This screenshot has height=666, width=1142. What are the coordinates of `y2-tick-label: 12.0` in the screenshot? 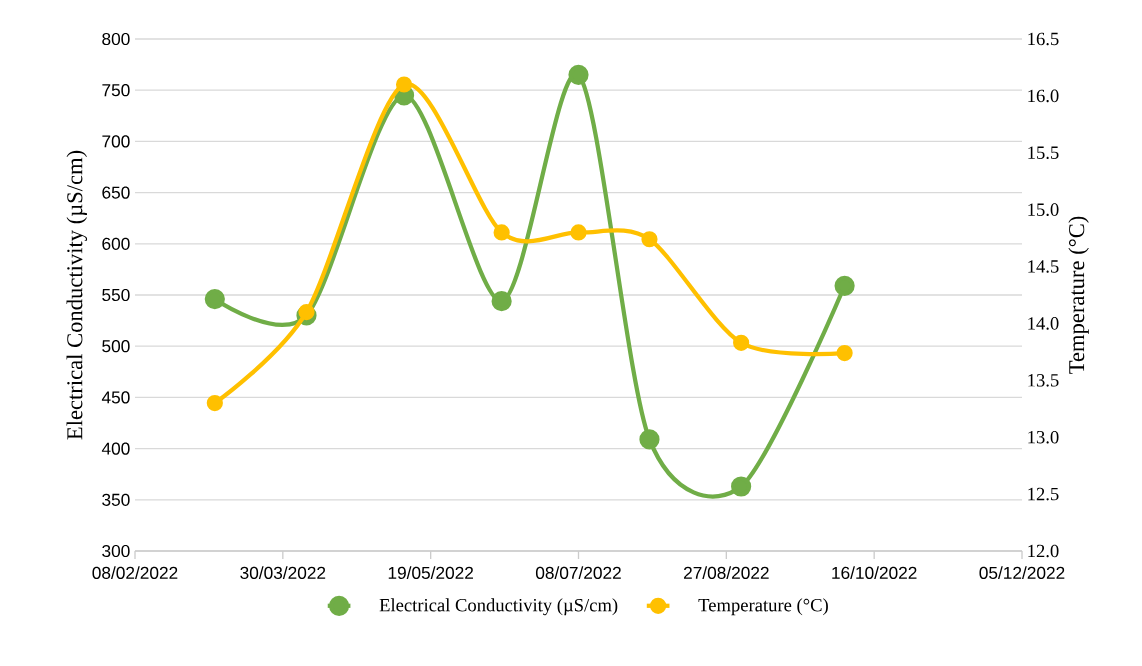 It's located at (1043, 551).